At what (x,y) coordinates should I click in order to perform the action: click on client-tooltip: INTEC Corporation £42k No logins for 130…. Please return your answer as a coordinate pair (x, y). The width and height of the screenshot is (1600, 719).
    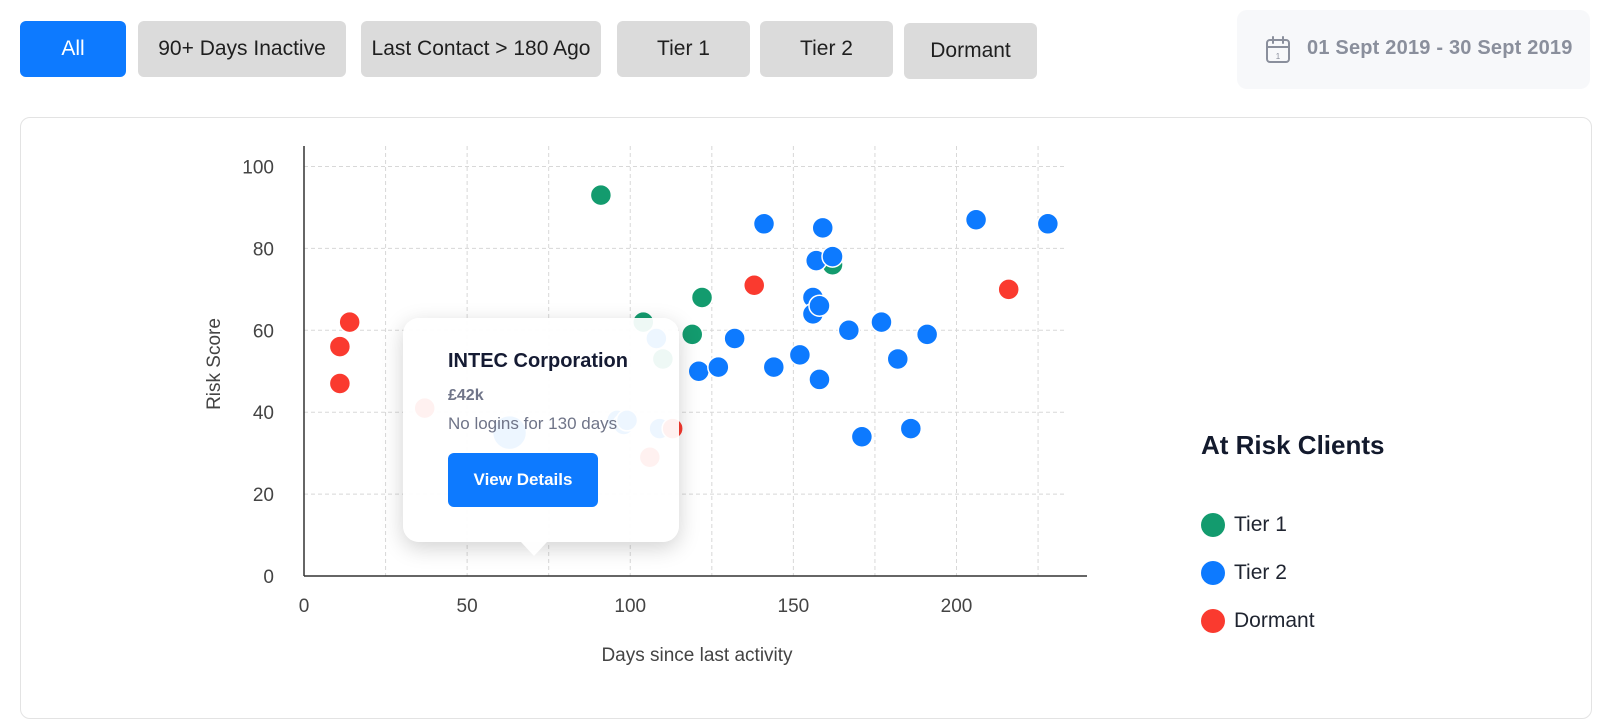
    Looking at the image, I should click on (541, 437).